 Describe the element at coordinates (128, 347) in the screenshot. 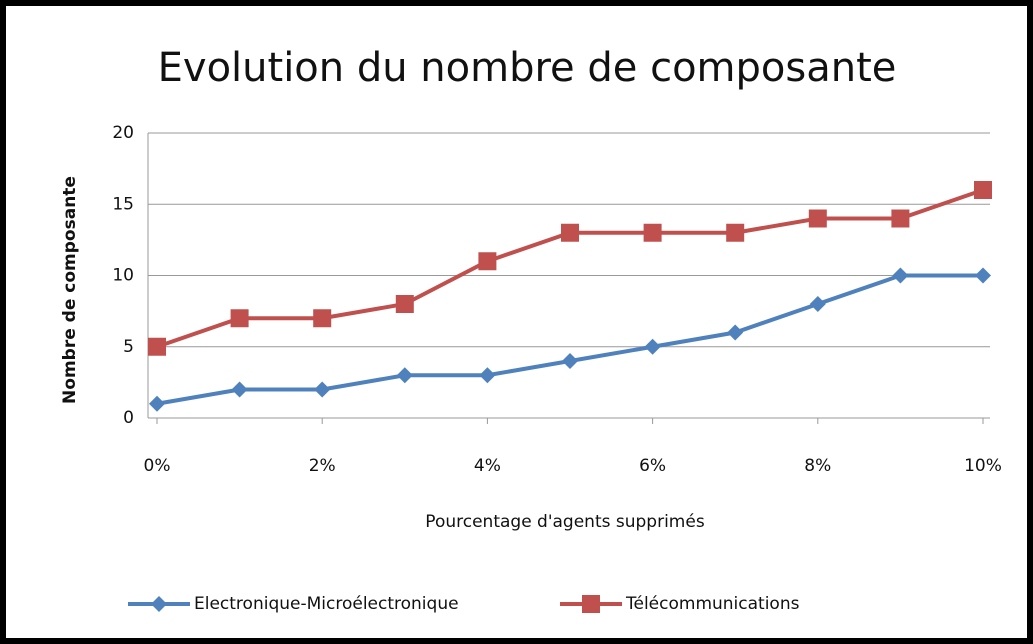

I see `y-tick-label: 5` at that location.